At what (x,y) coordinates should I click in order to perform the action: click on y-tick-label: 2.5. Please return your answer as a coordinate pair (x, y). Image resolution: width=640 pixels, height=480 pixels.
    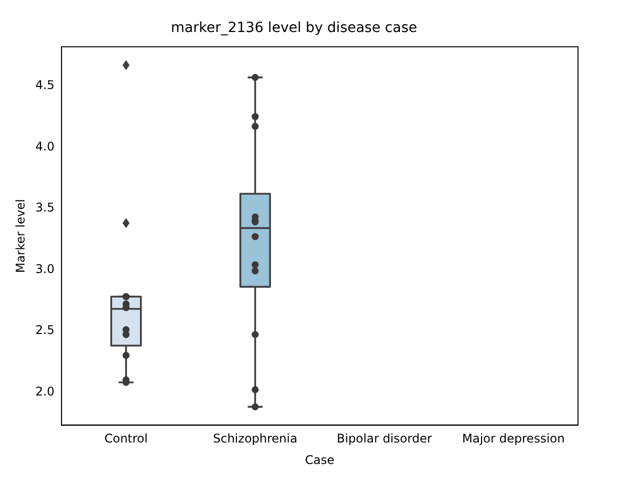
    Looking at the image, I should click on (44, 330).